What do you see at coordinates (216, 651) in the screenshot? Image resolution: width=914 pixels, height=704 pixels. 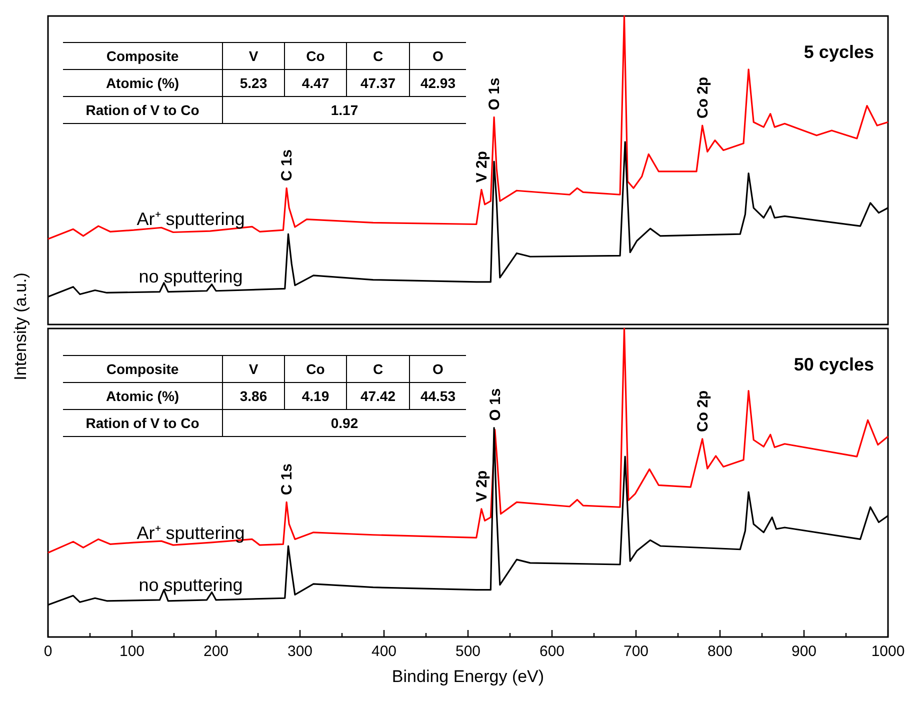 I see `x-tick-label: 200` at bounding box center [216, 651].